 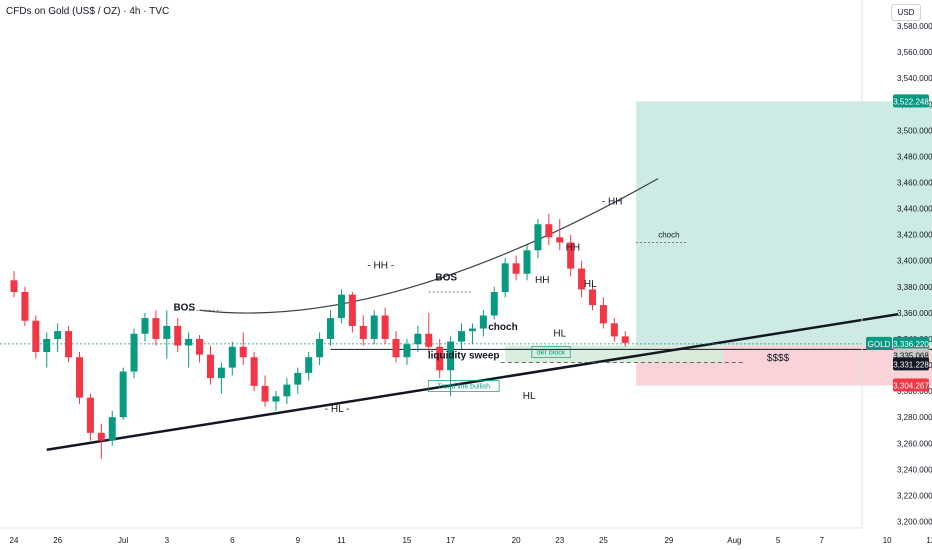 I want to click on annotation-label: - HH, so click(x=612, y=202).